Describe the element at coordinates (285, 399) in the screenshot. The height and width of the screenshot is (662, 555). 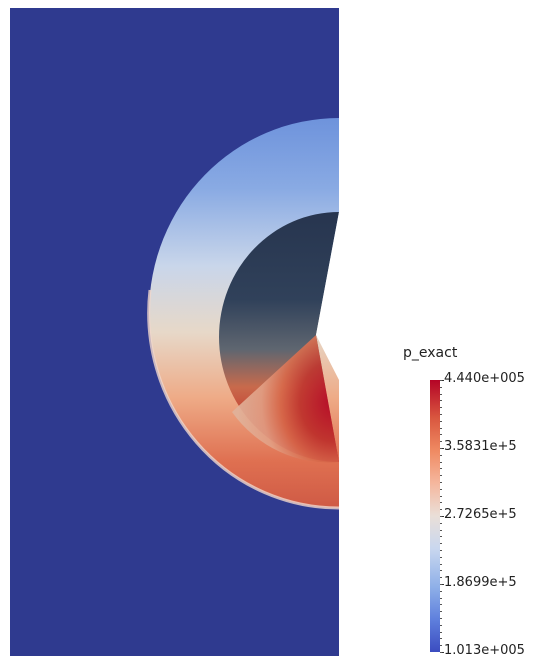
I see `inner-hot-wedge` at that location.